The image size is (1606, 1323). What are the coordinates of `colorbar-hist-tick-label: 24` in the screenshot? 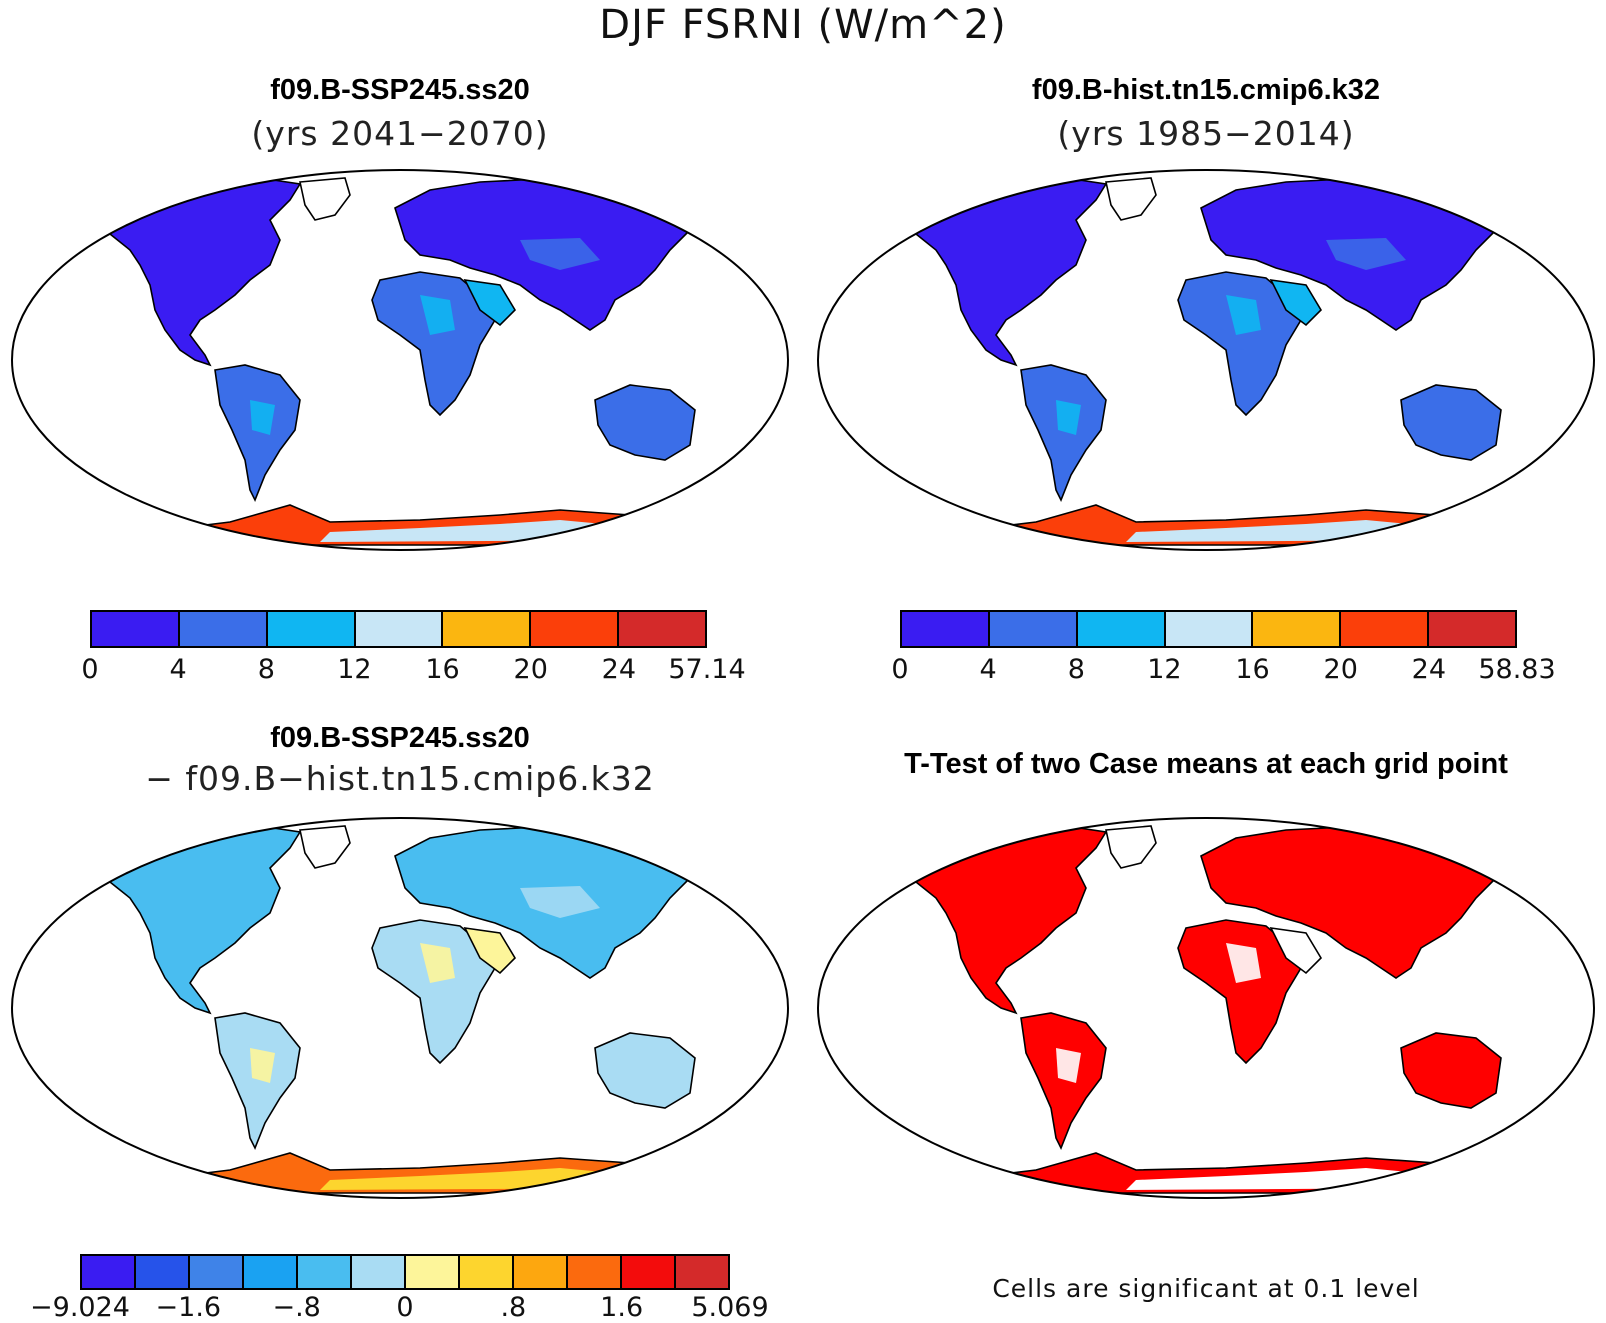 It's located at (1429, 669).